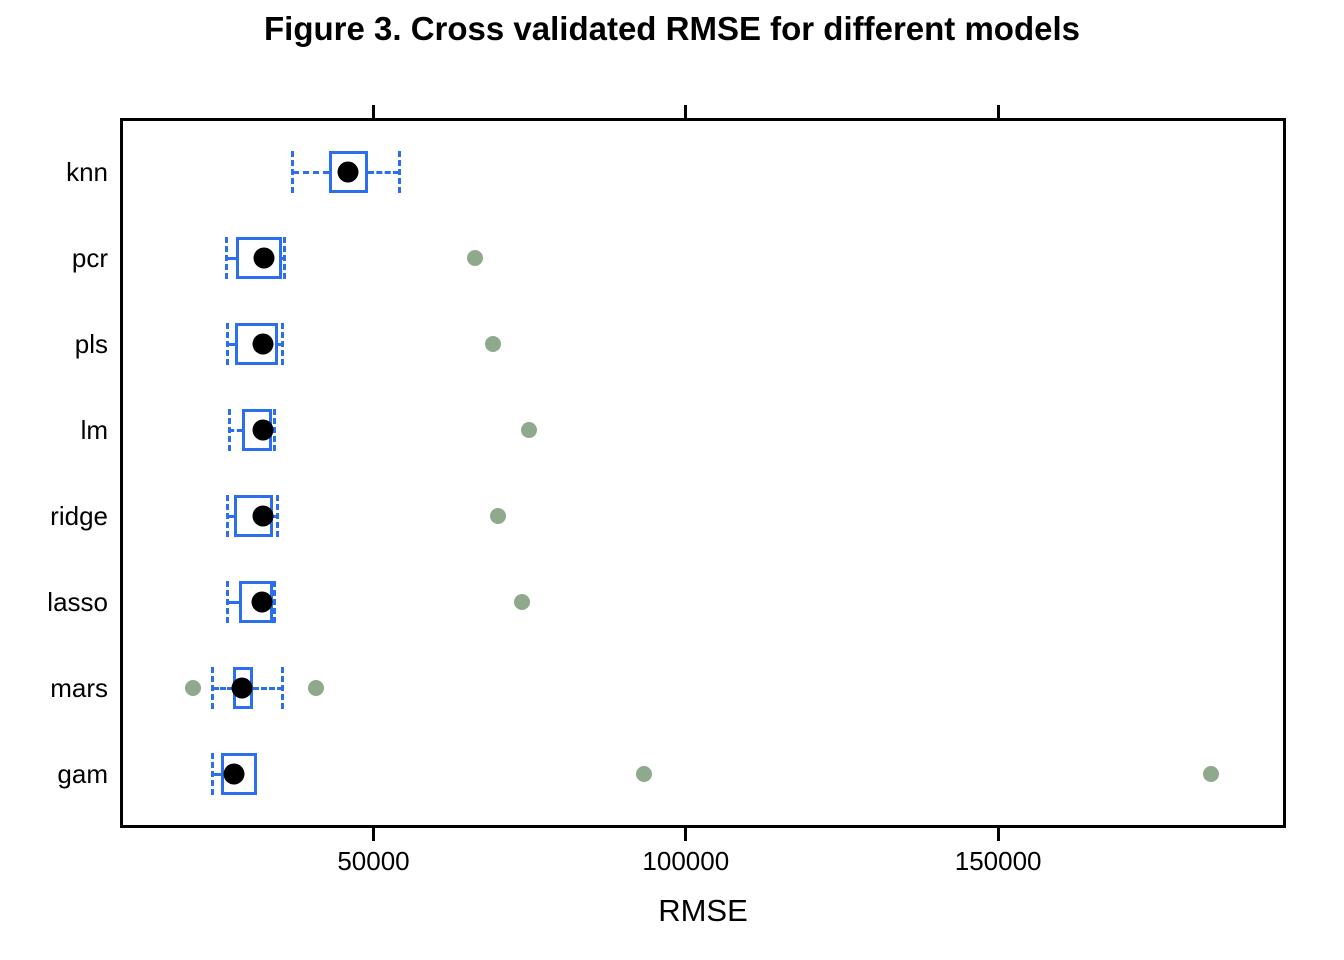  What do you see at coordinates (703, 910) in the screenshot?
I see `x-axis-title: RMSE` at bounding box center [703, 910].